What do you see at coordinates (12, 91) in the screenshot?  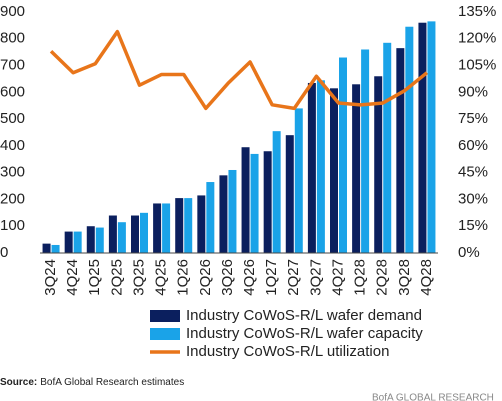 I see `y-tick-label: 600` at bounding box center [12, 91].